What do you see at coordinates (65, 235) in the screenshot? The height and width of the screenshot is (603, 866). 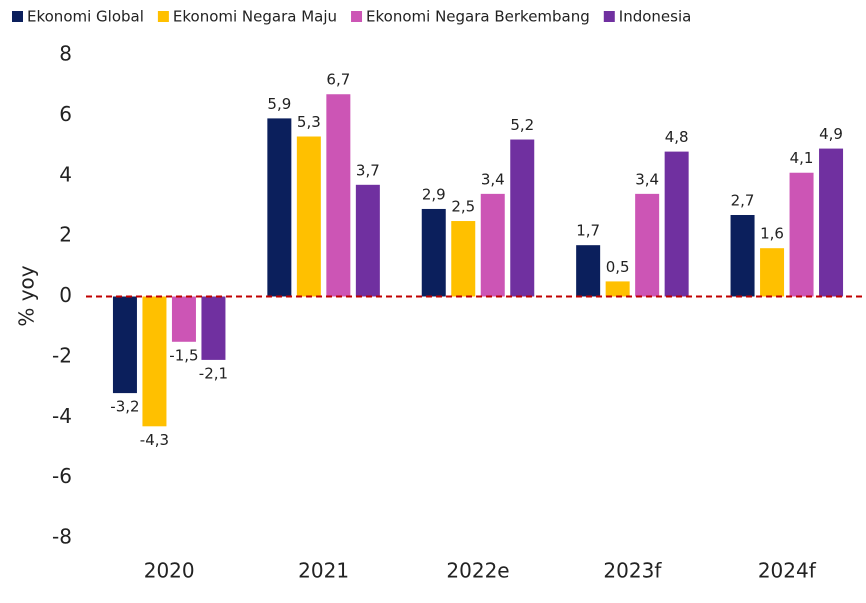 I see `y-tick-label: 2` at bounding box center [65, 235].